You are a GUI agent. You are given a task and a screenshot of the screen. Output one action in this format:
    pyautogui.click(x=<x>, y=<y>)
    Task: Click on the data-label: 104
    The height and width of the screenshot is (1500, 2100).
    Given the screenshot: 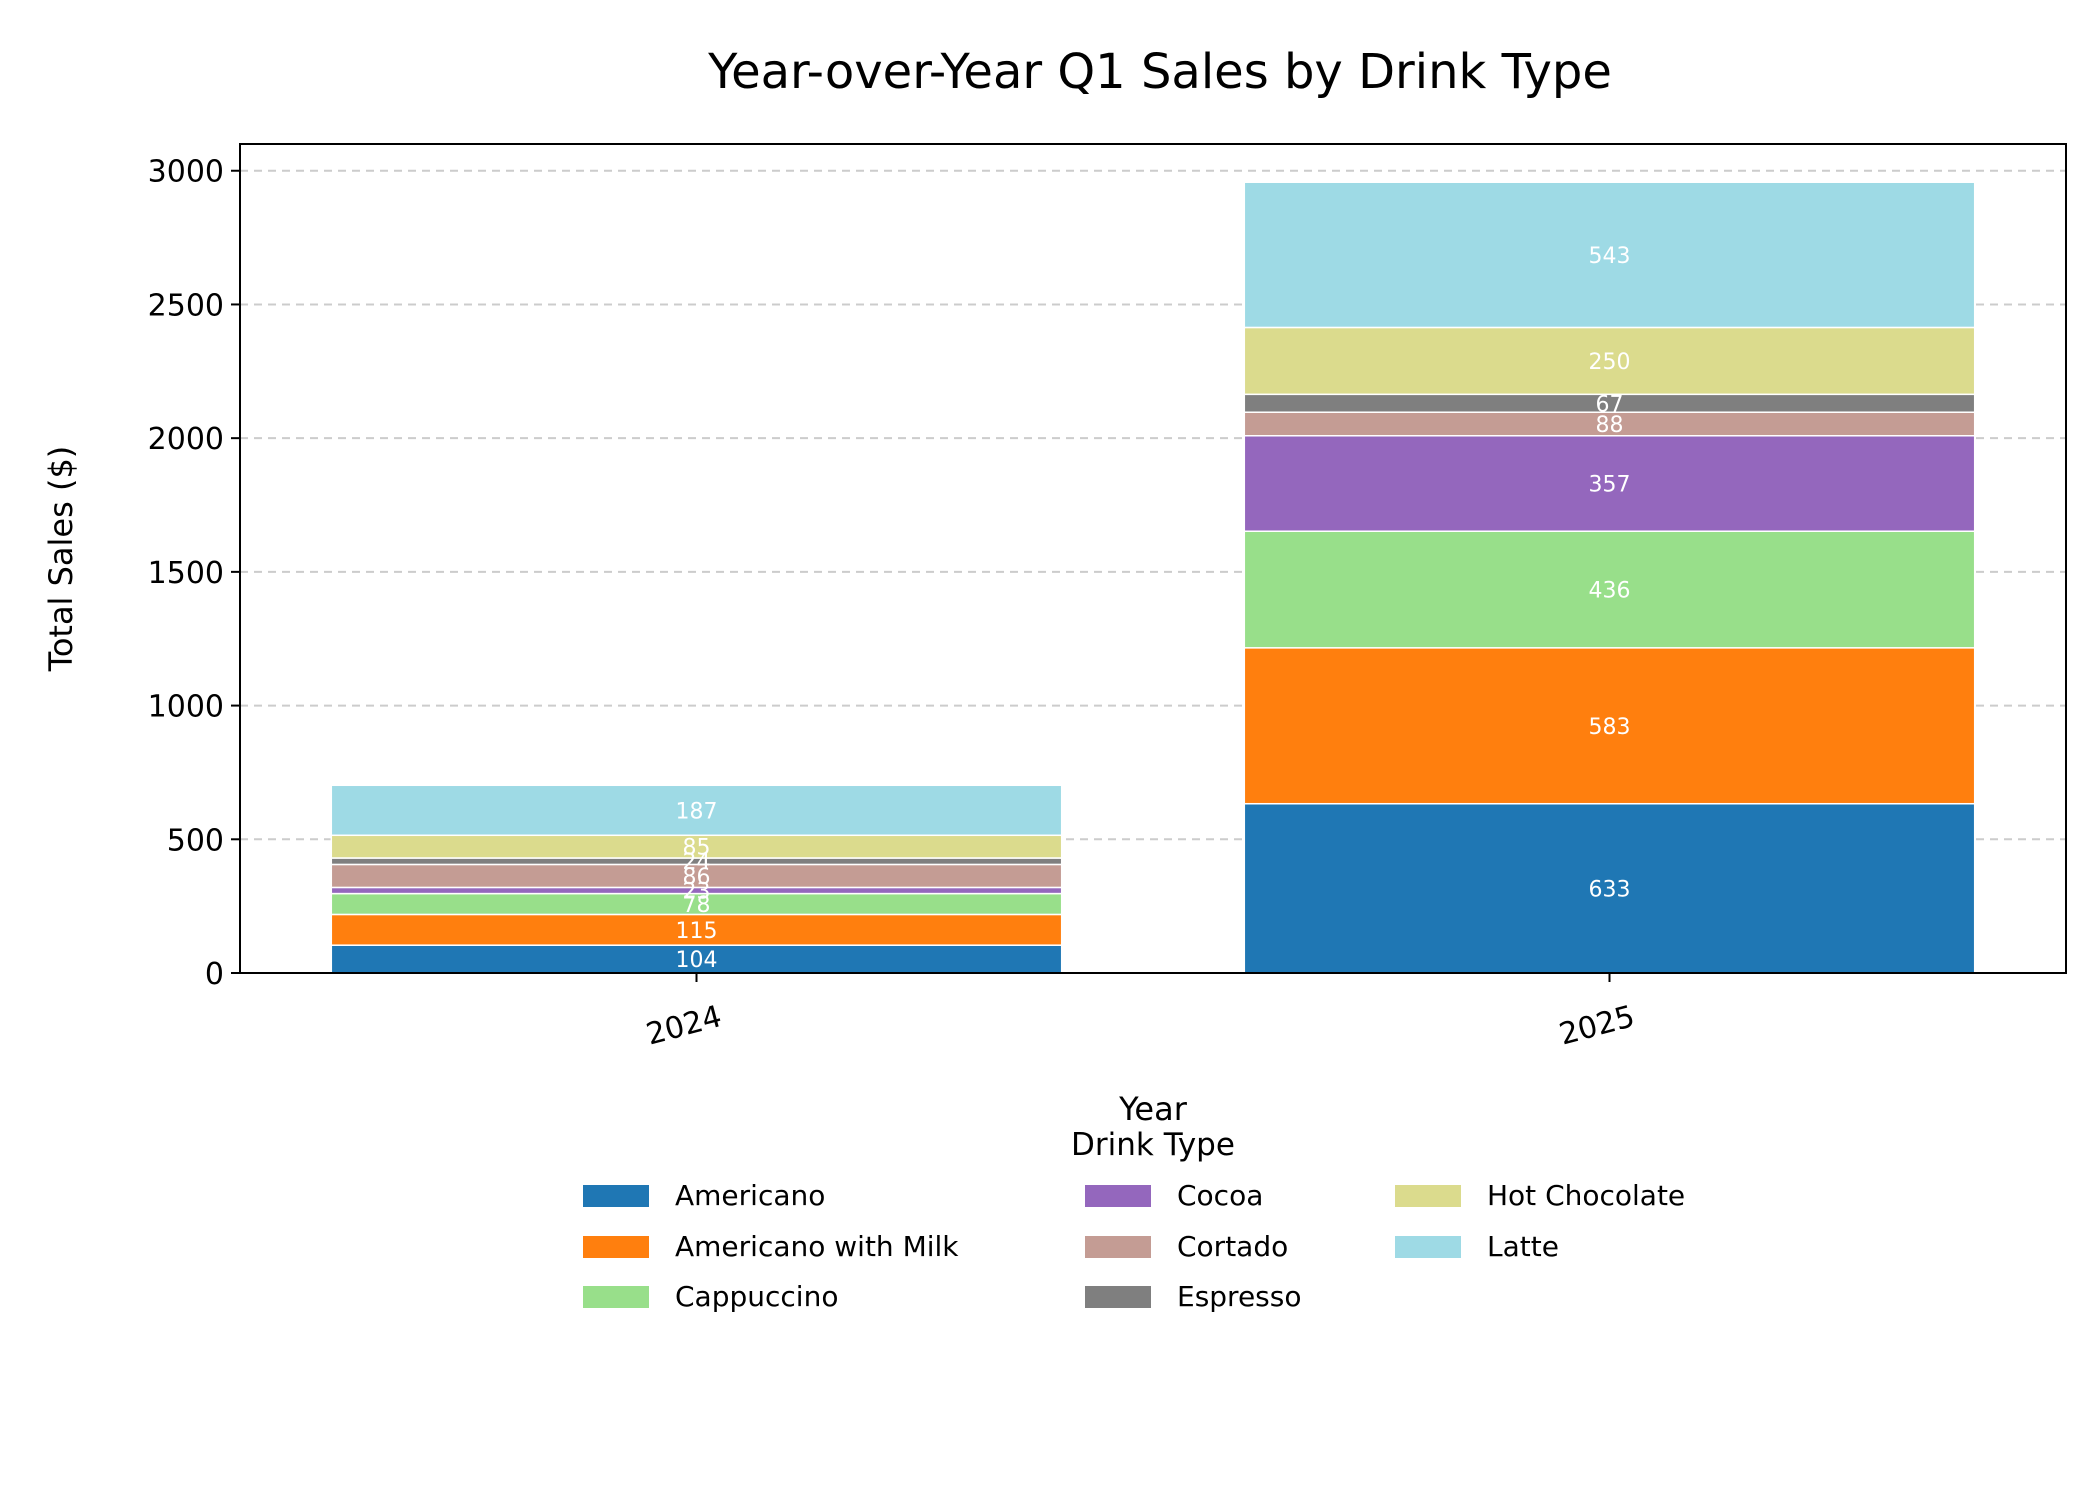 What is the action you would take?
    pyautogui.click(x=697, y=960)
    